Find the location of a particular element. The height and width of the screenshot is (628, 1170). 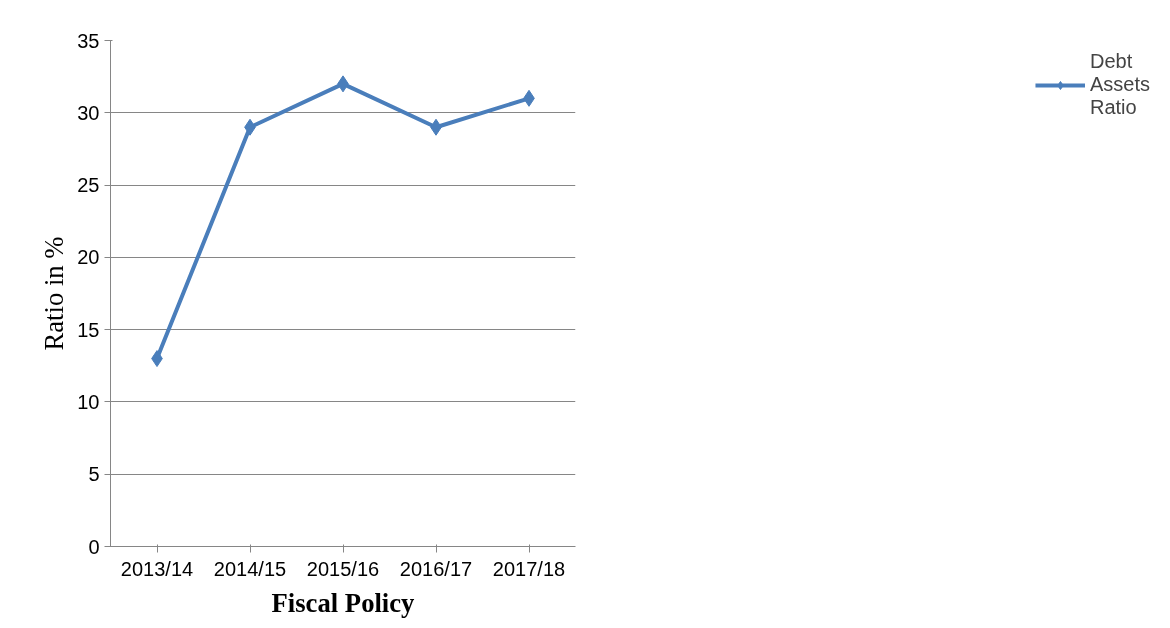

y-tick-label: 20 is located at coordinates (88, 257).